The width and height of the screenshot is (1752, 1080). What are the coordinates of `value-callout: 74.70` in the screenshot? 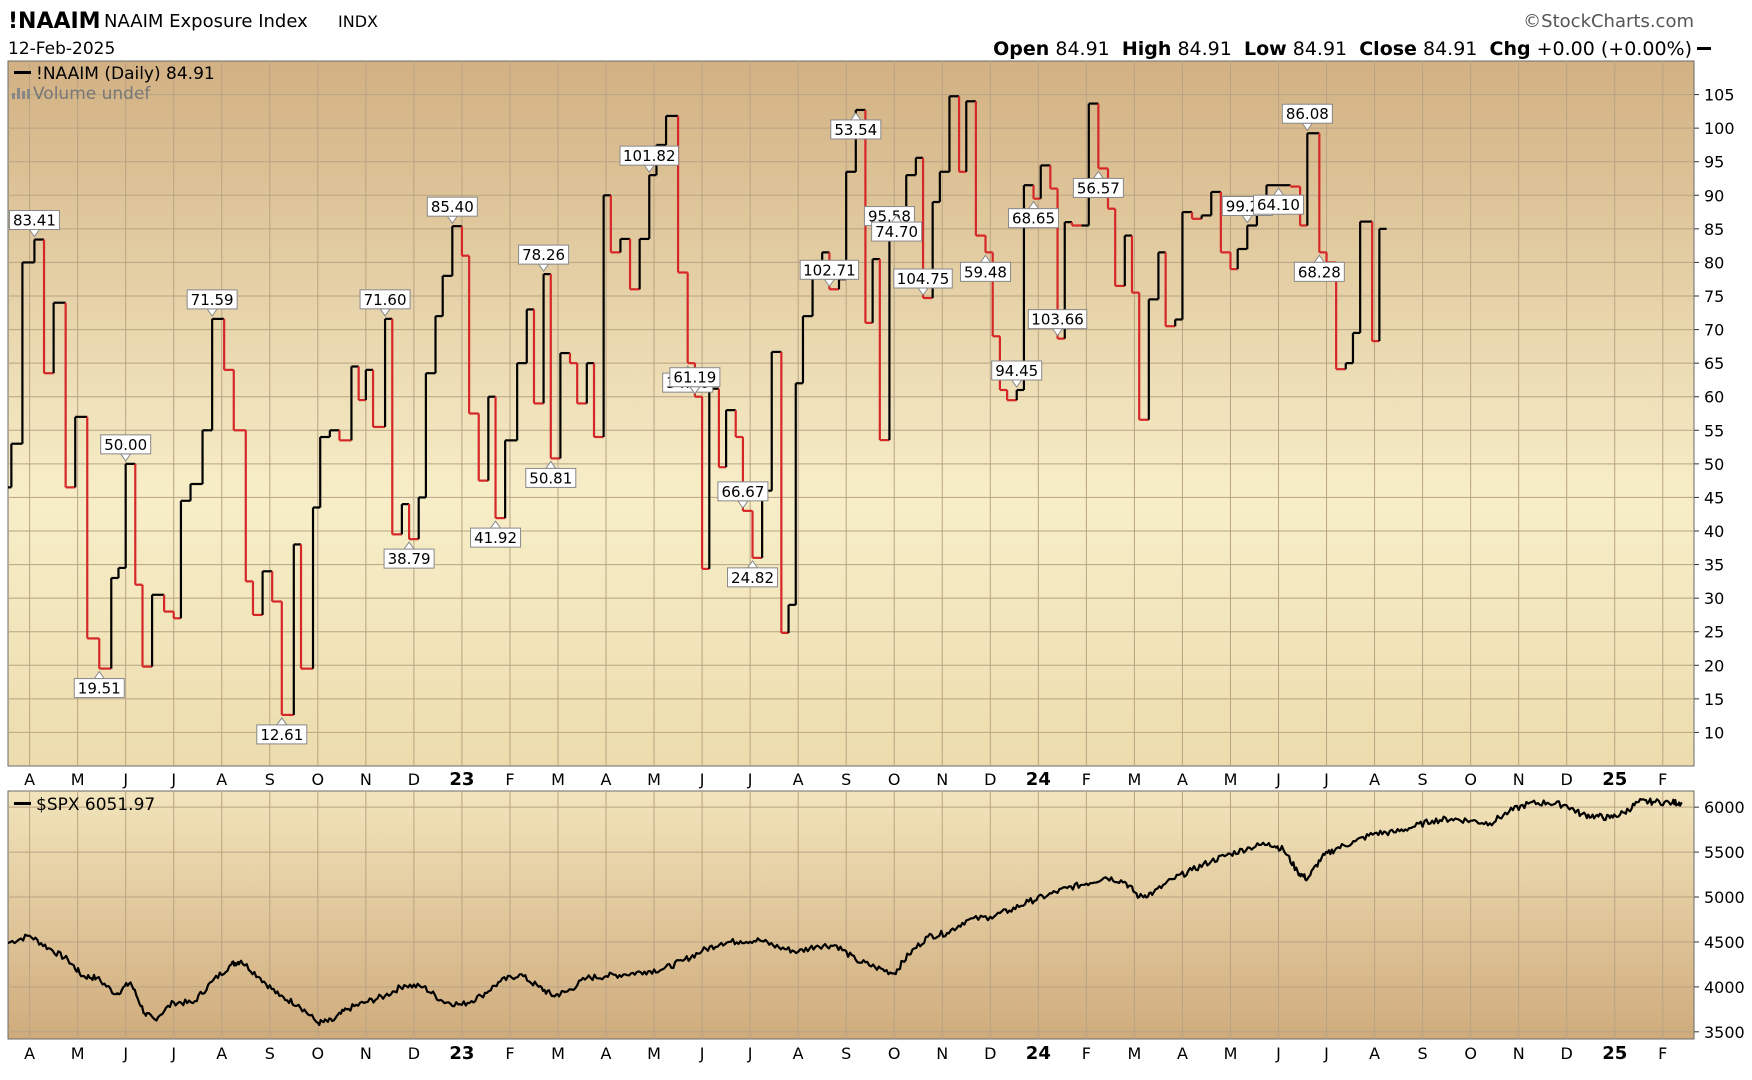 It's located at (897, 228).